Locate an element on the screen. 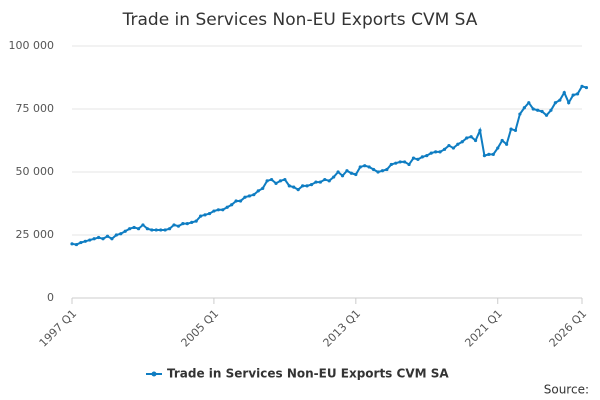 The image size is (600, 400). y-tick-label: 75 000 is located at coordinates (35, 108).